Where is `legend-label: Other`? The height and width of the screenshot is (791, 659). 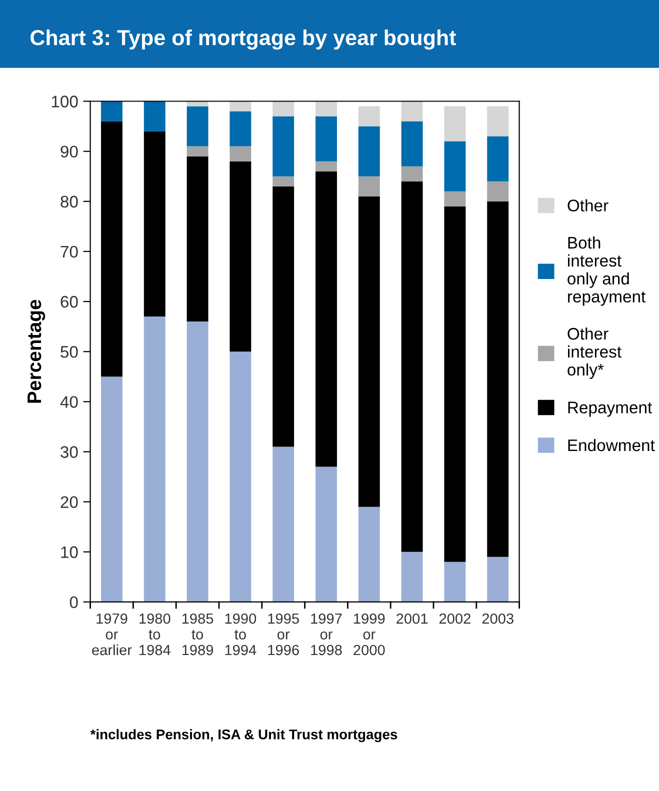 legend-label: Other is located at coordinates (588, 205).